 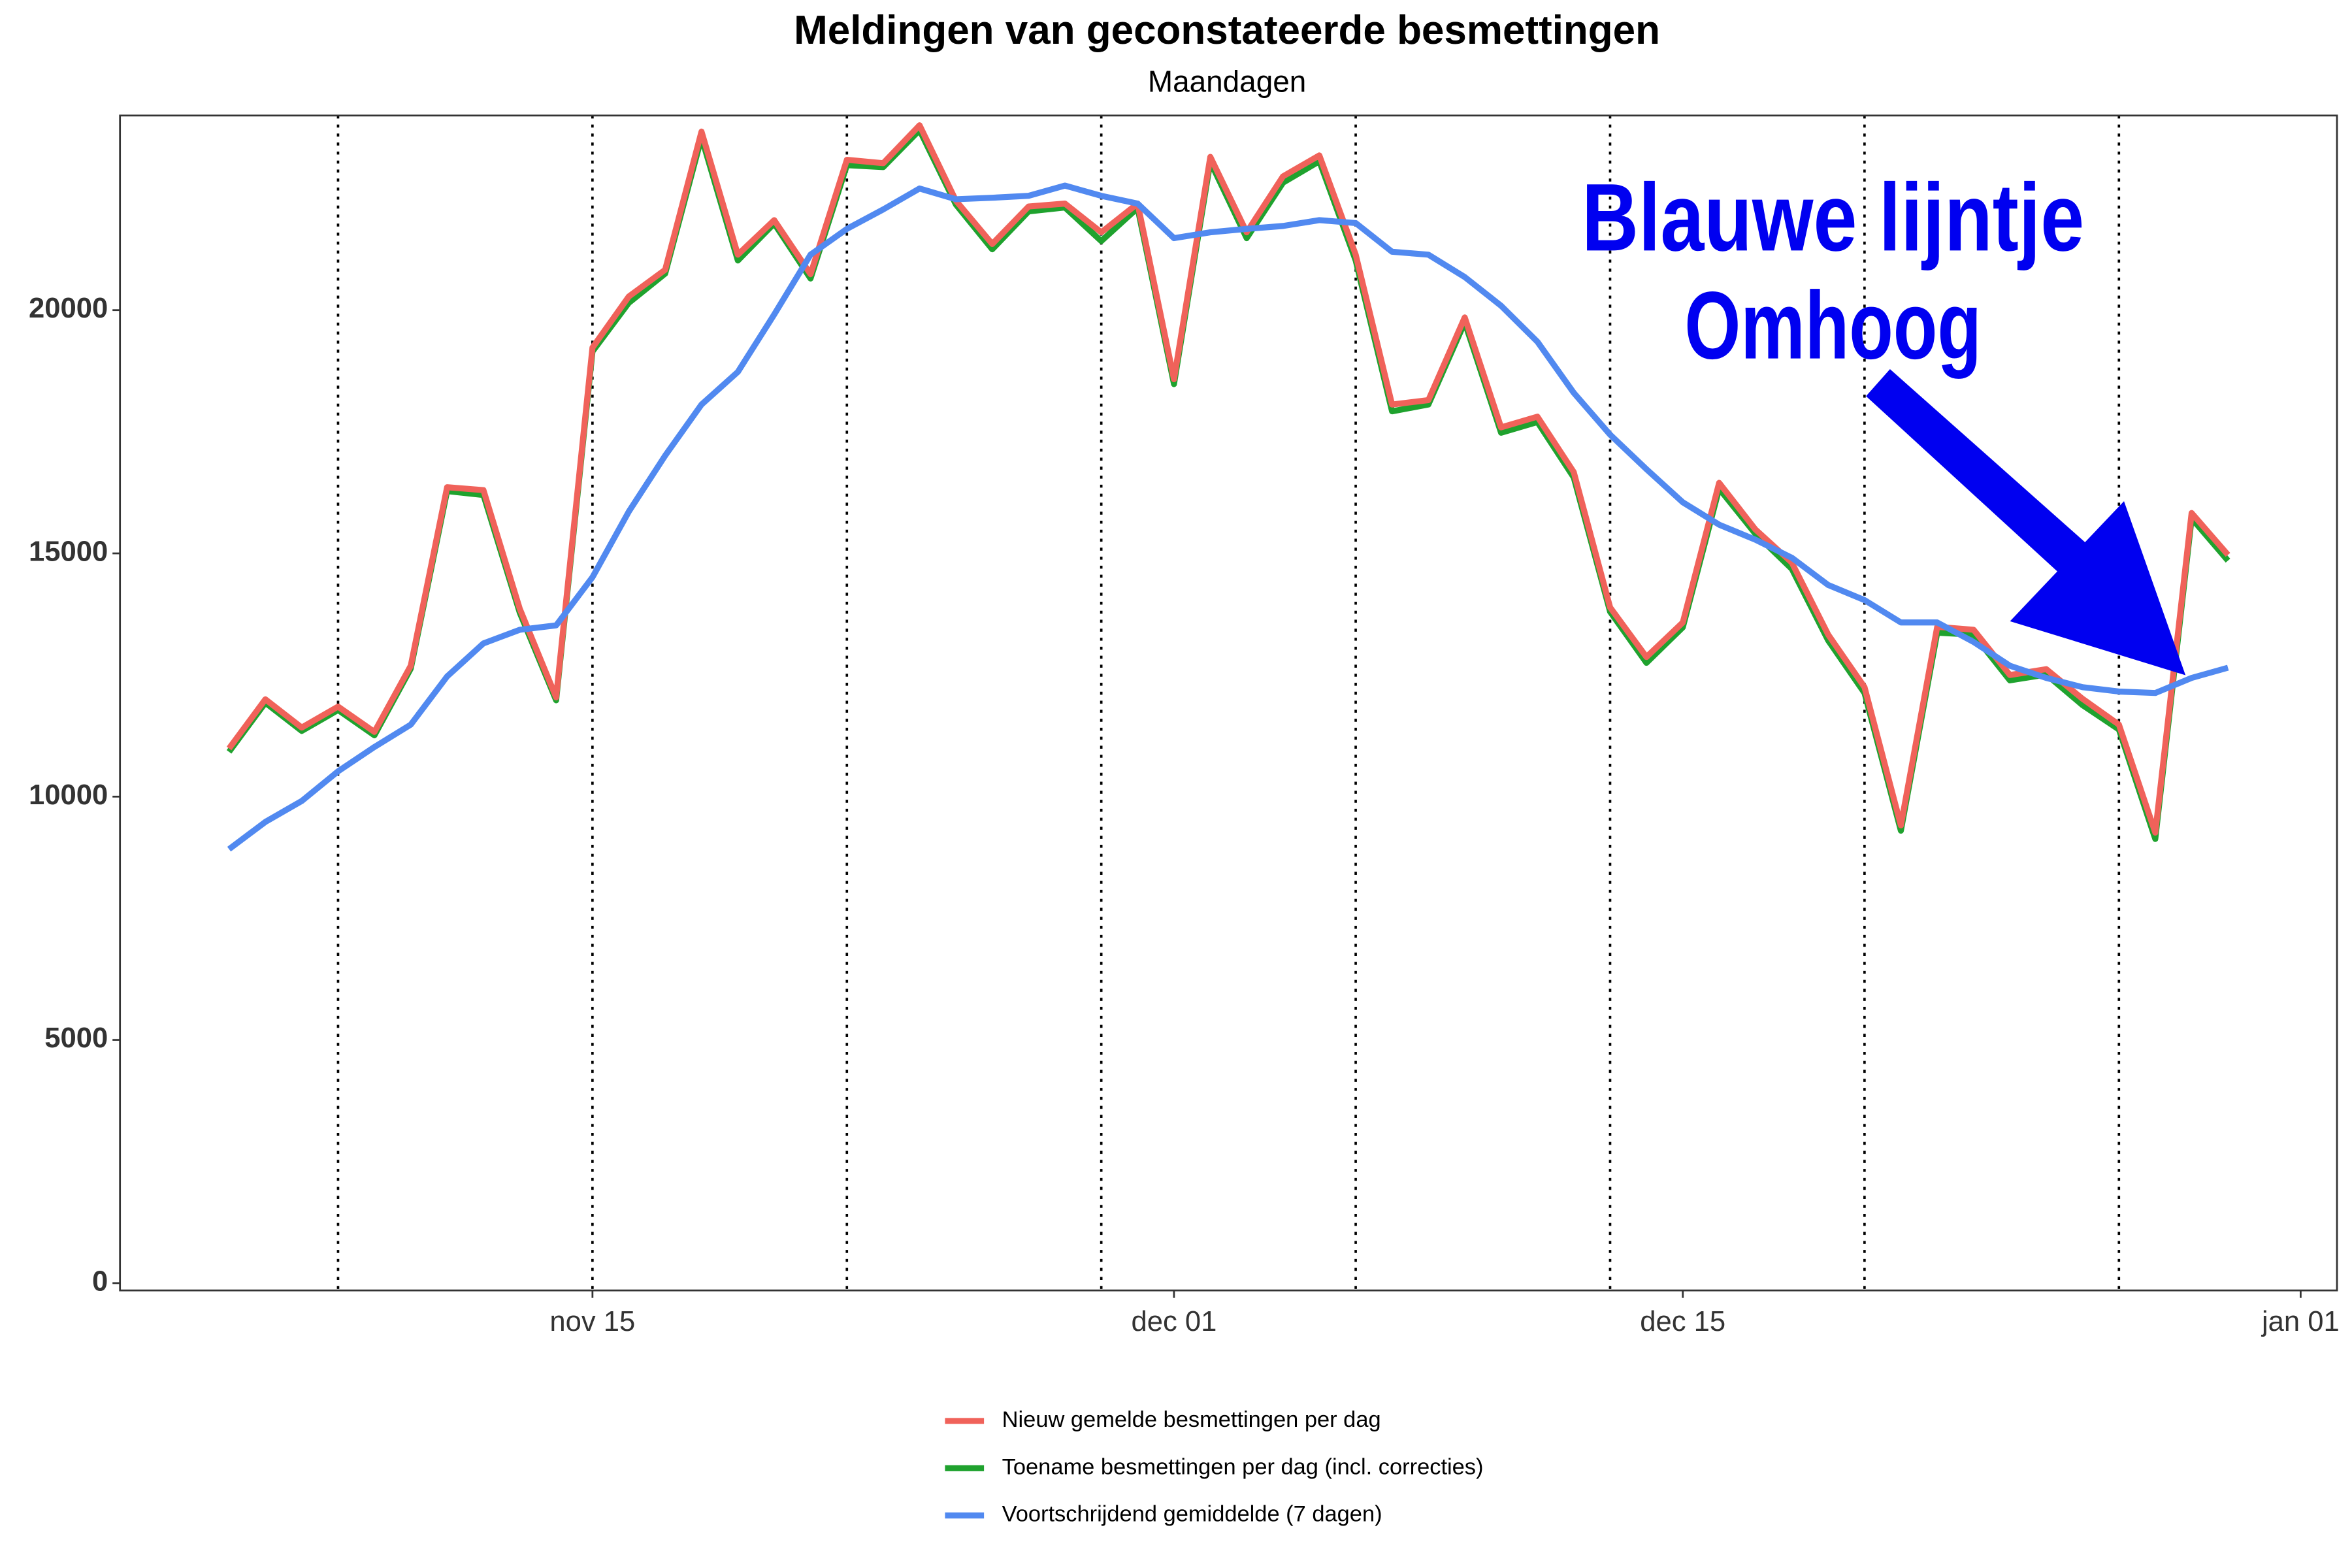 What do you see at coordinates (592, 1321) in the screenshot?
I see `x-tick-label: nov 15` at bounding box center [592, 1321].